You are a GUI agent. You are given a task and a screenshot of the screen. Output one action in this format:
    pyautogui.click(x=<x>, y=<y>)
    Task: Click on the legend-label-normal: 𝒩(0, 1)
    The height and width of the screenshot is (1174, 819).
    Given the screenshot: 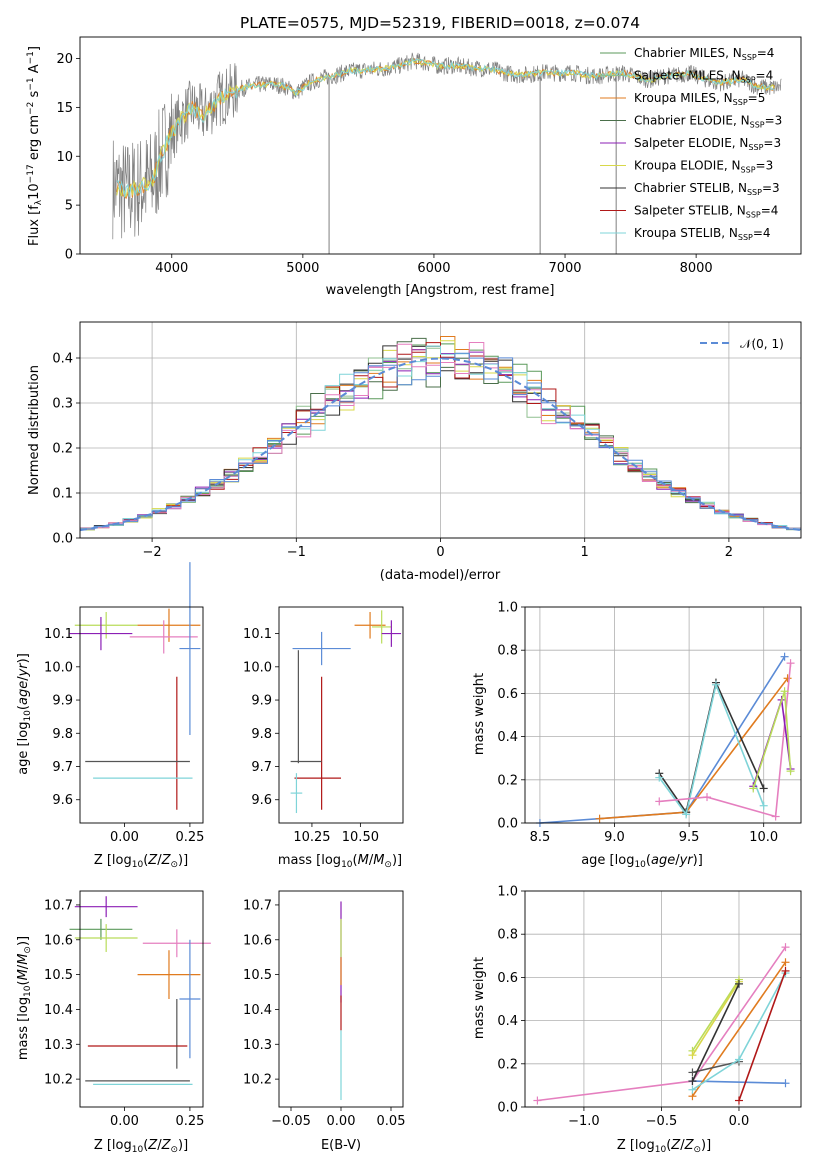 What is the action you would take?
    pyautogui.click(x=762, y=344)
    